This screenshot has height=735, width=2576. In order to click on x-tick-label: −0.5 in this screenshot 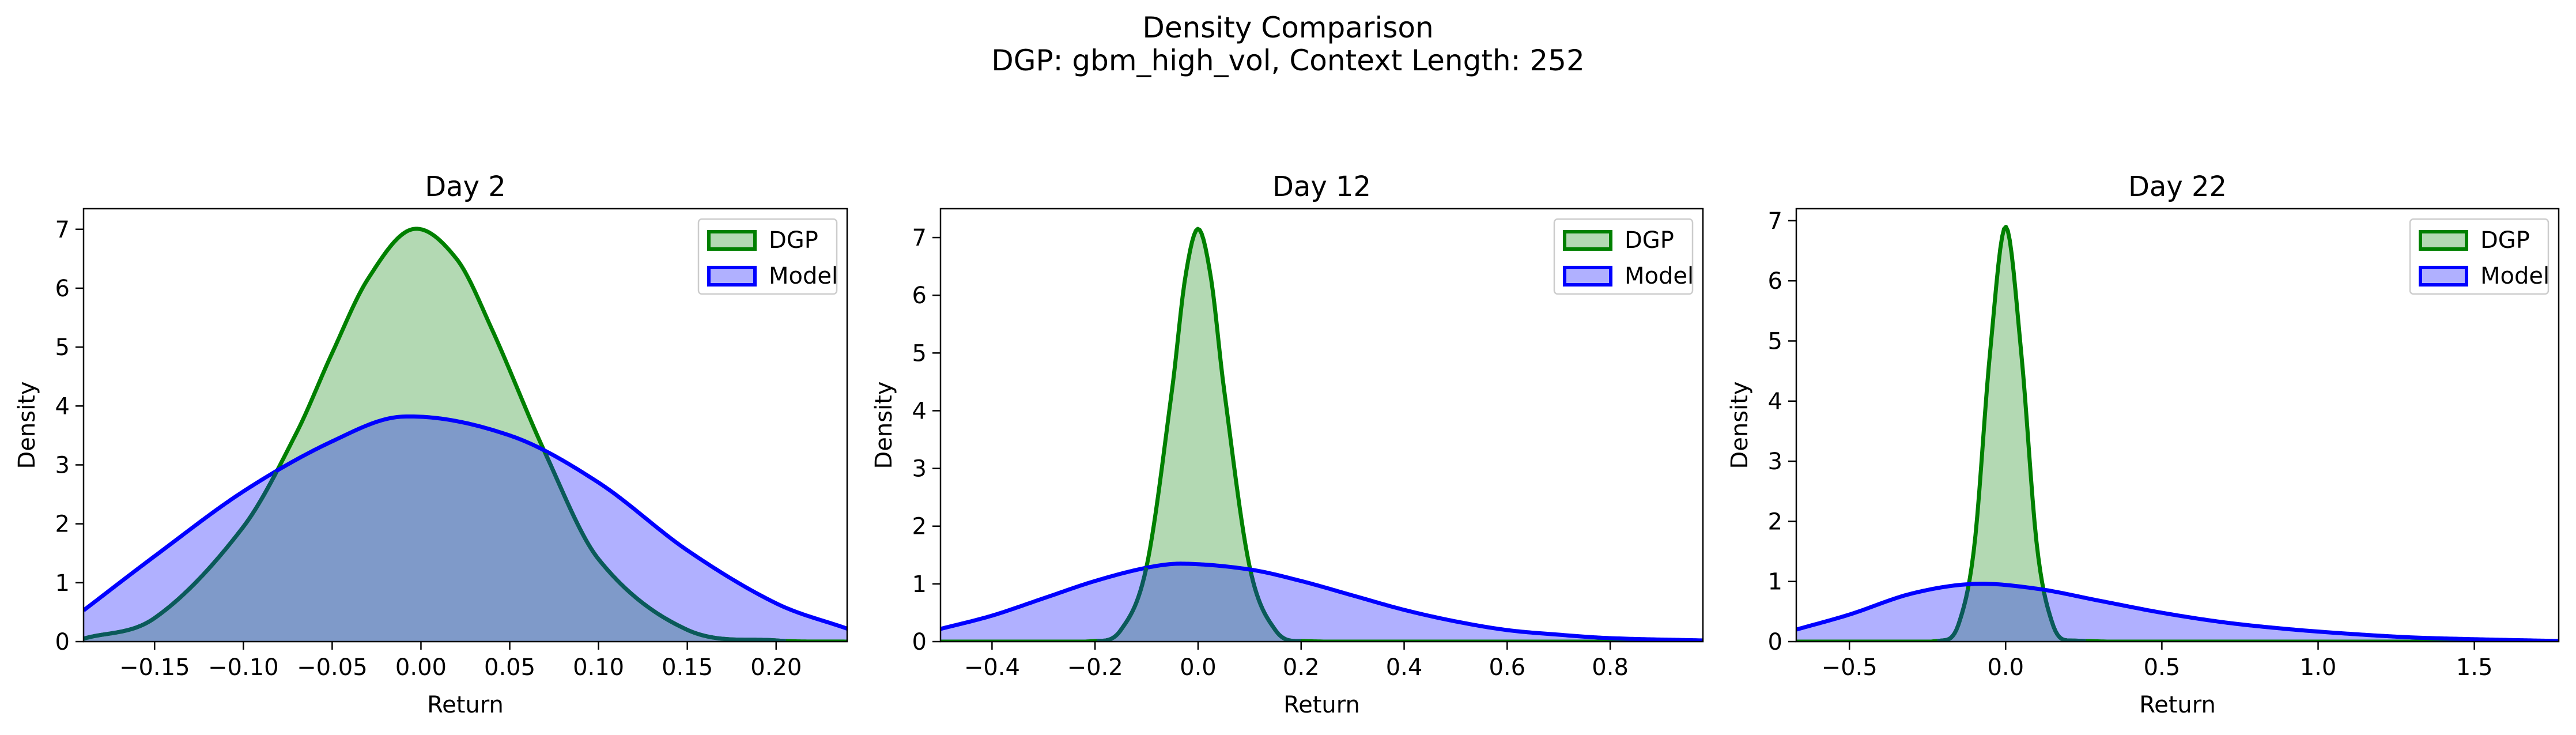, I will do `click(1850, 667)`.